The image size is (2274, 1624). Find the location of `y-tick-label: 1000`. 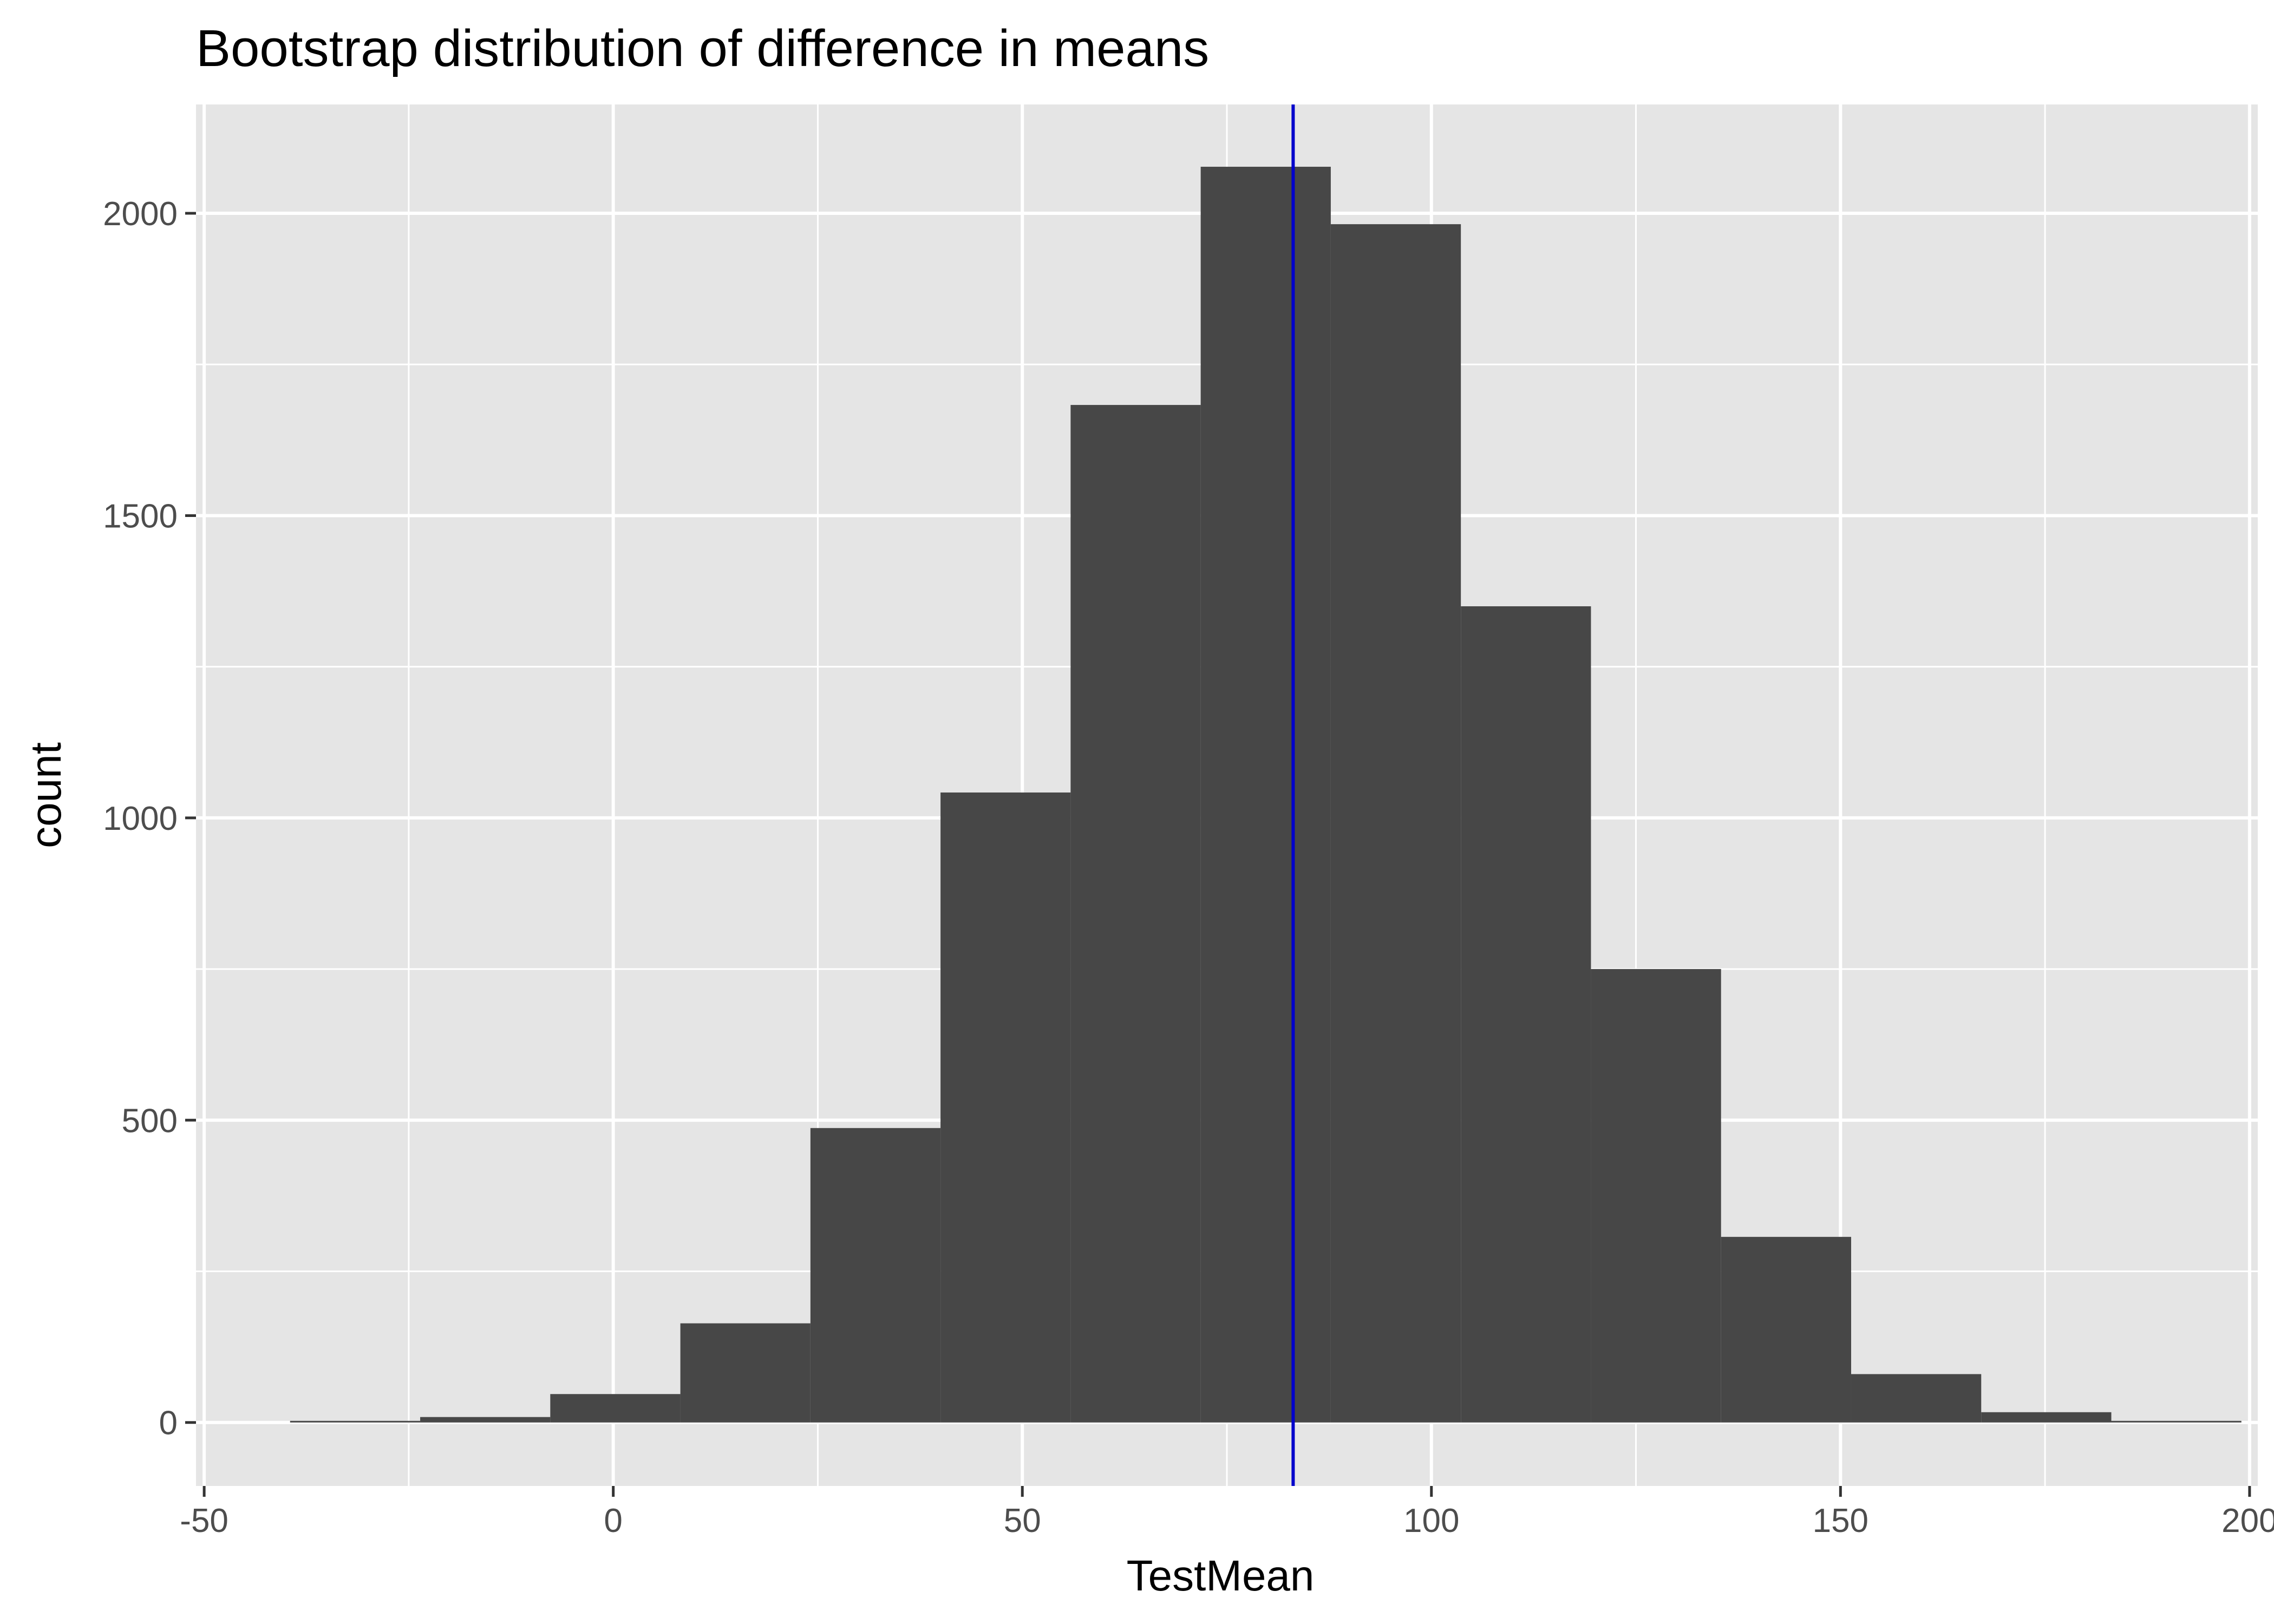

y-tick-label: 1000 is located at coordinates (140, 818).